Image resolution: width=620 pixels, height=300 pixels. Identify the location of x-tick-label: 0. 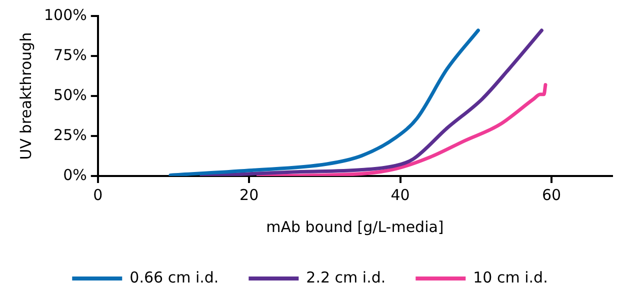
(98, 195).